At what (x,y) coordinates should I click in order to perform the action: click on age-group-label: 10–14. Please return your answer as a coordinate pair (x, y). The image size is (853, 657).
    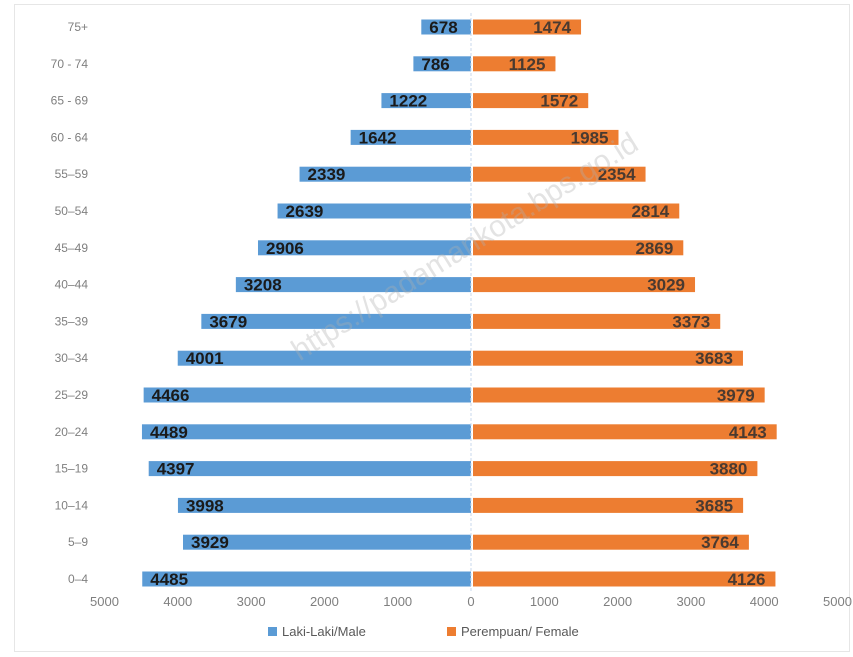
    Looking at the image, I should click on (72, 505).